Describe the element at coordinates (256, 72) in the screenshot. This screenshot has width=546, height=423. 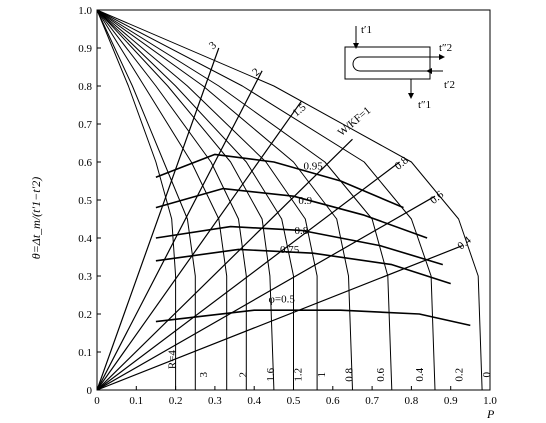
I see `wkf-curve-label: 2` at that location.